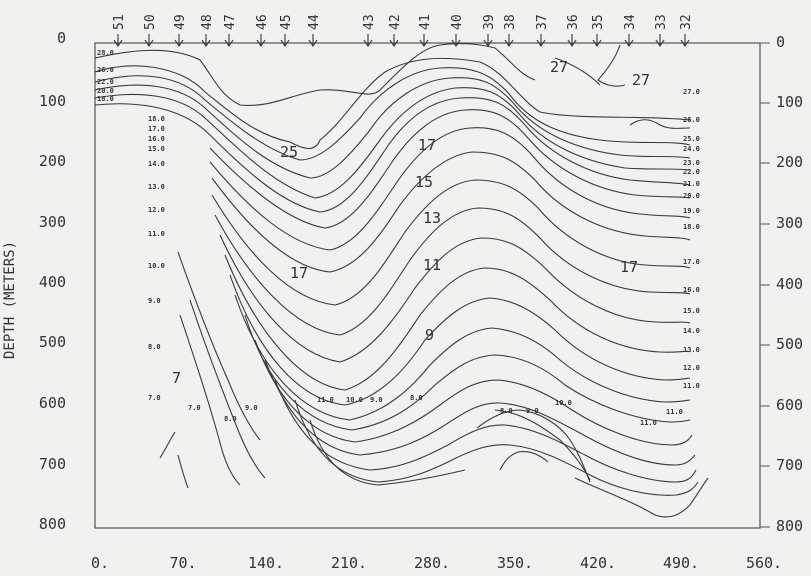 Image resolution: width=811 pixels, height=576 pixels. Describe the element at coordinates (180, 22) in the screenshot. I see `station-number: 49` at that location.